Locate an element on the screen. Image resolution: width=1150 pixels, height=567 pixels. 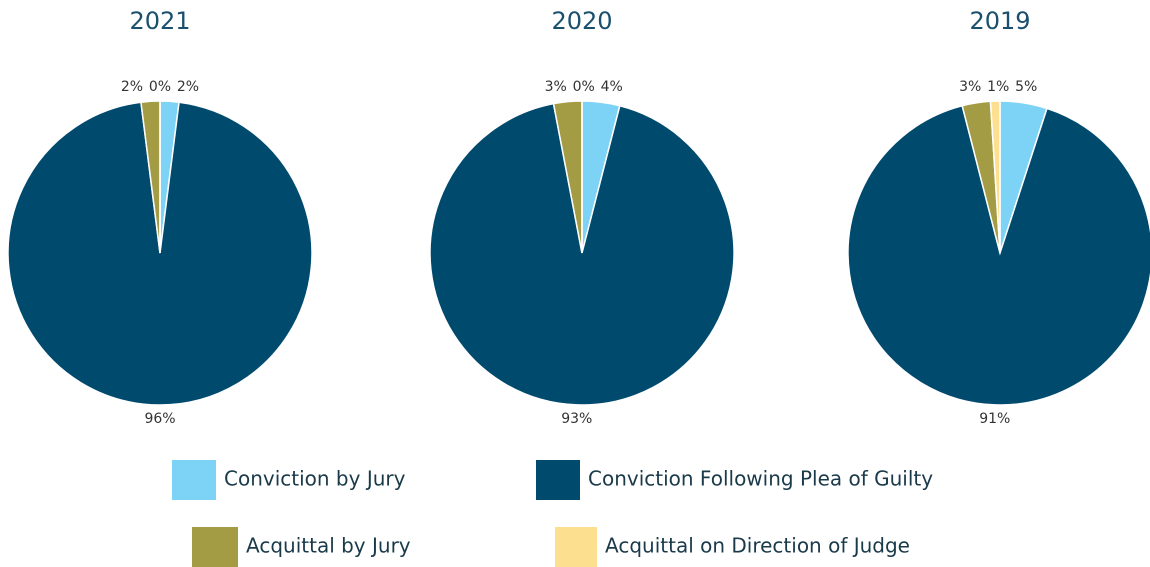
chart-title: 2019 is located at coordinates (999, 21).